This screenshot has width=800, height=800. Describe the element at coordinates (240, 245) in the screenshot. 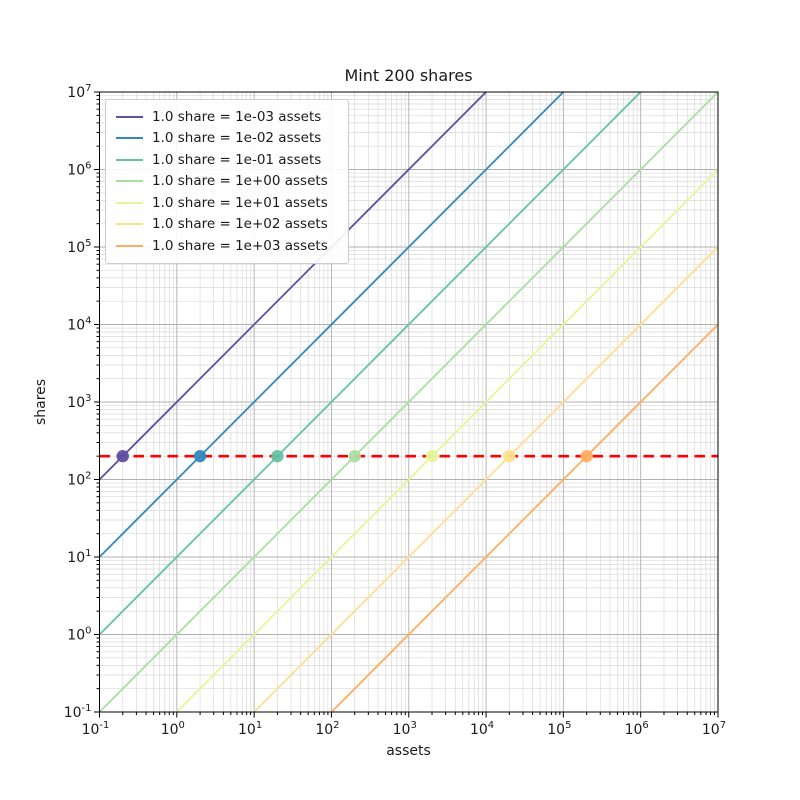

I see `legend-label: 1.0 share = 1e+03 assets` at that location.